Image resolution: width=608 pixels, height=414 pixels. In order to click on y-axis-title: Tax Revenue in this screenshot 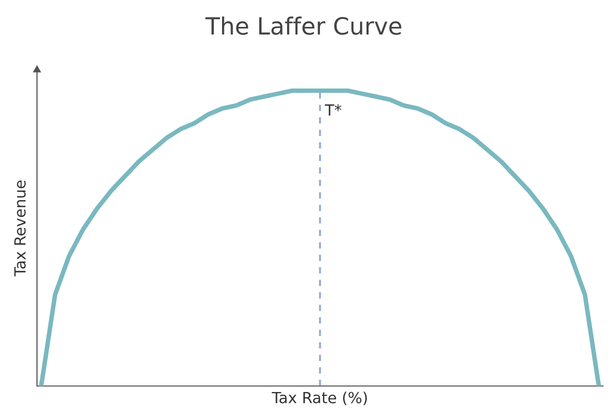, I will do `click(20, 228)`.